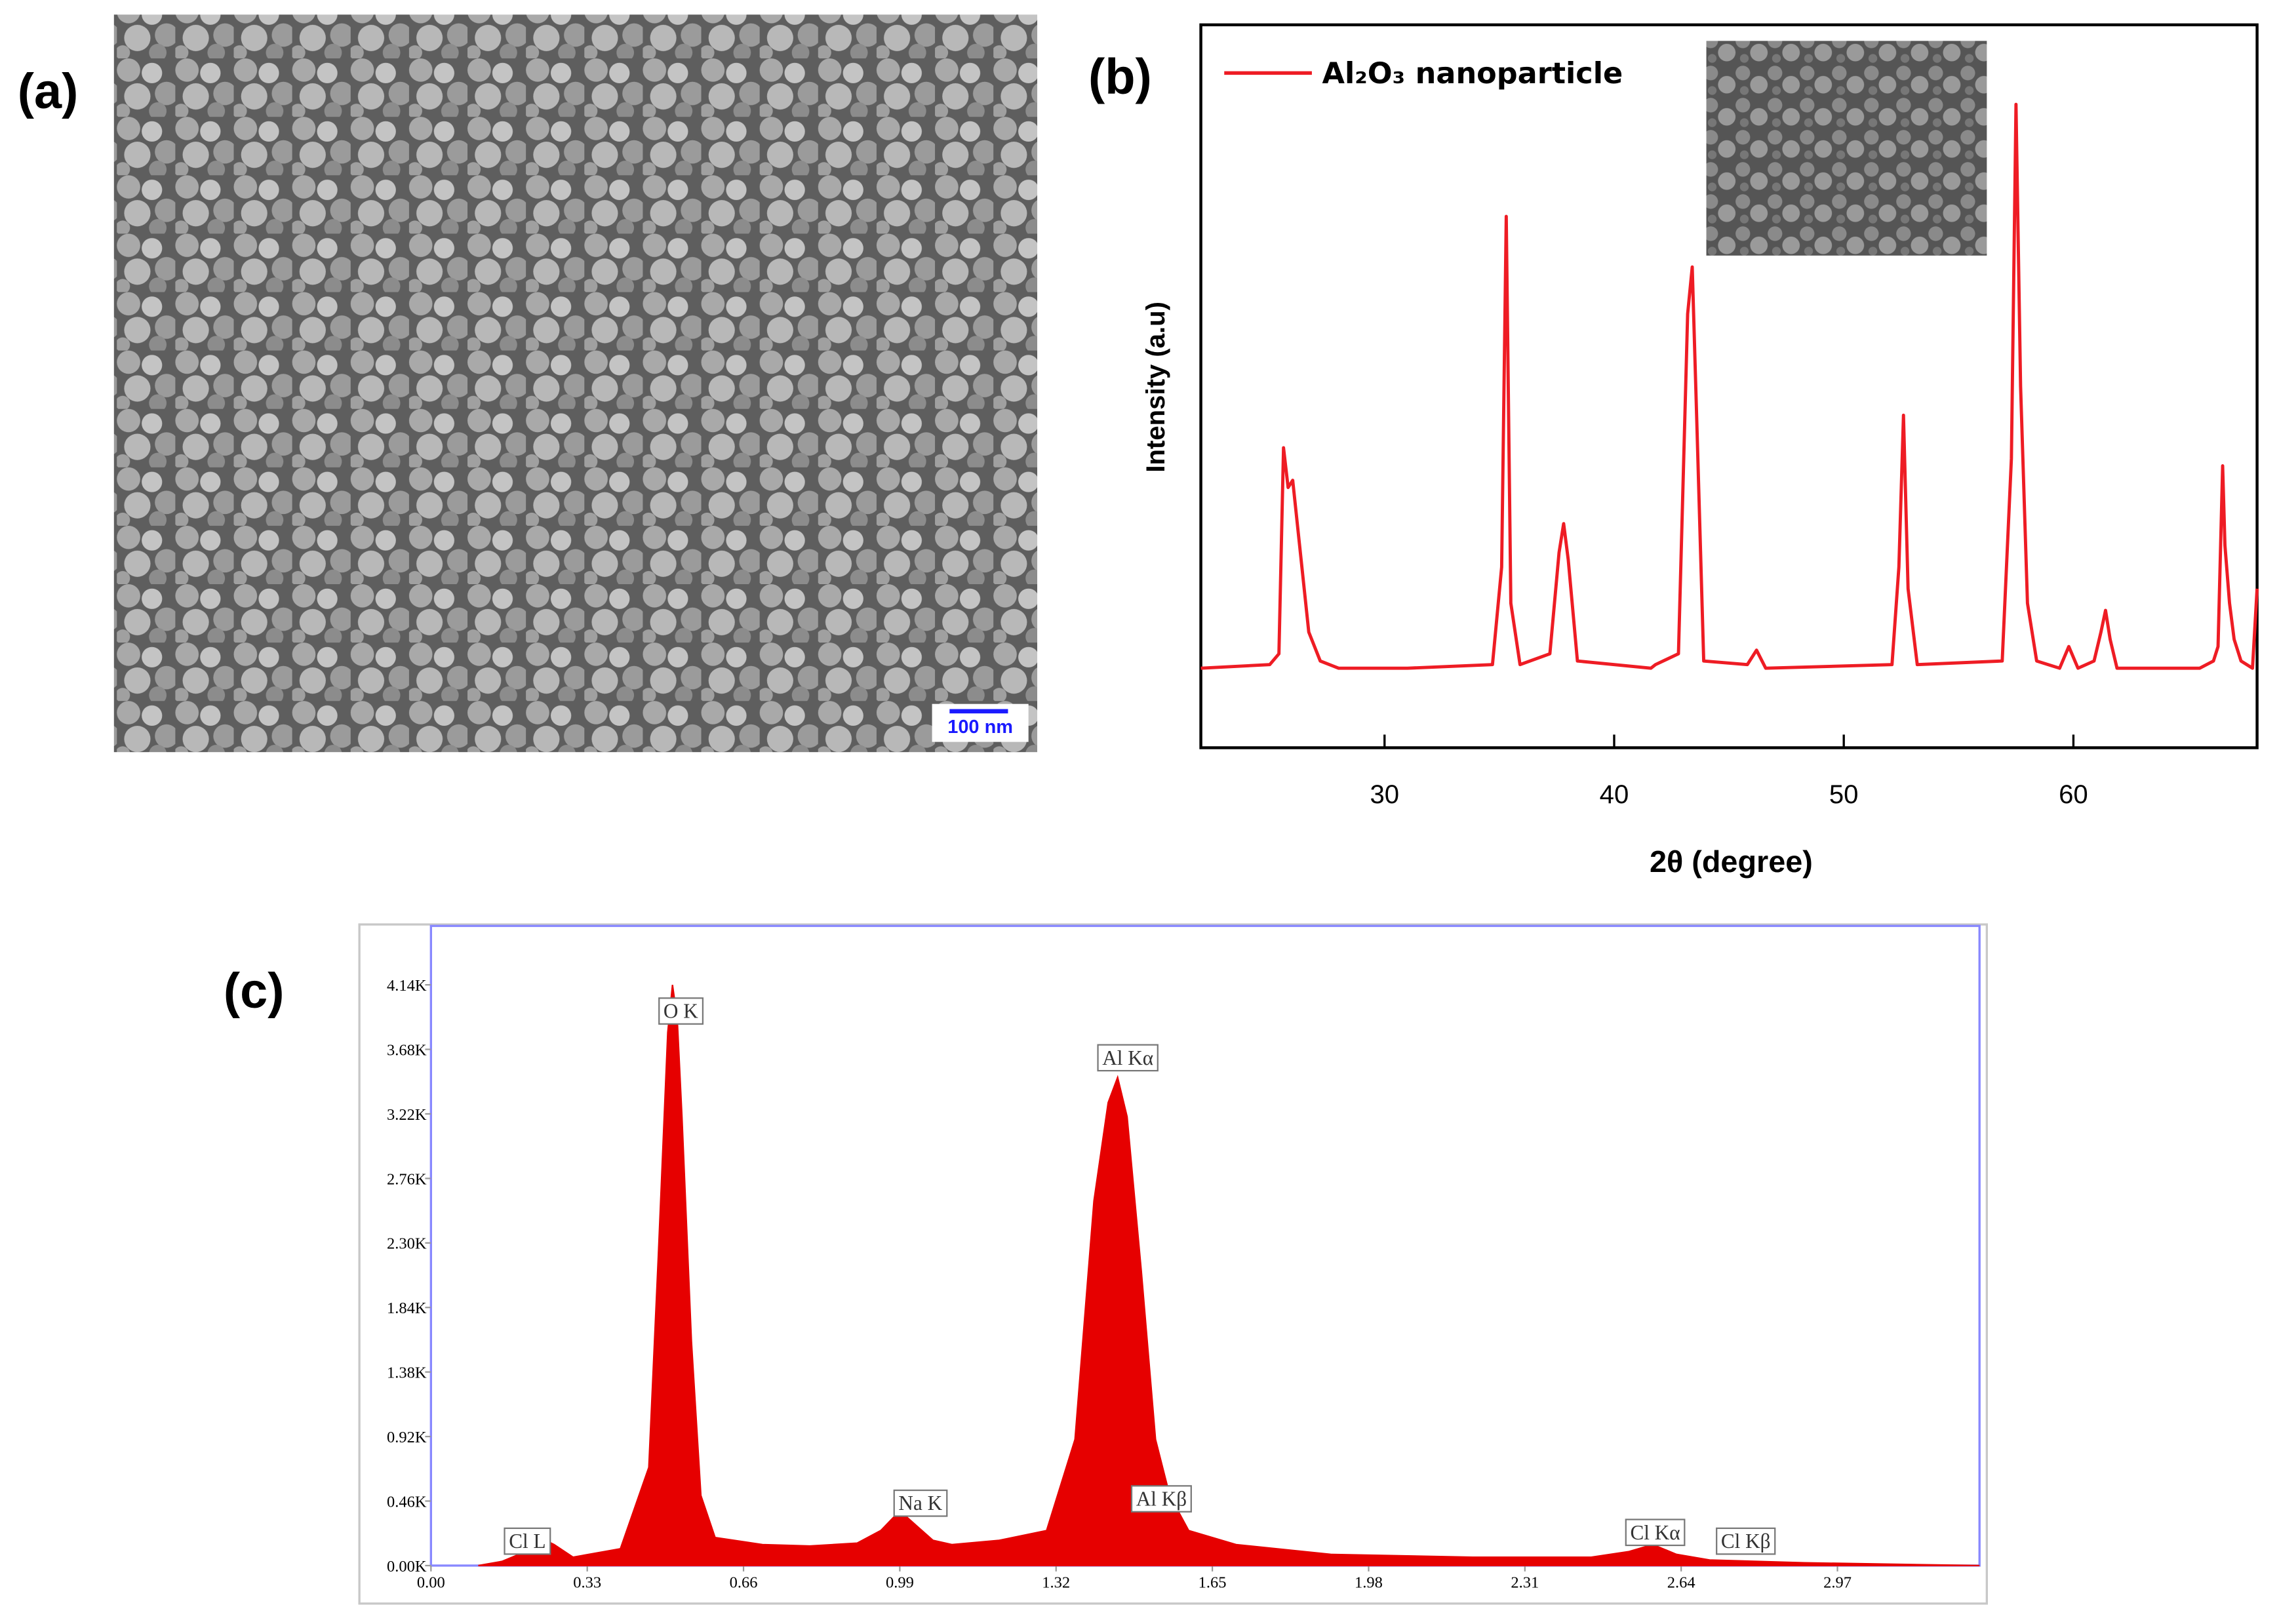  Describe the element at coordinates (1847, 149) in the screenshot. I see `inset-image` at that location.